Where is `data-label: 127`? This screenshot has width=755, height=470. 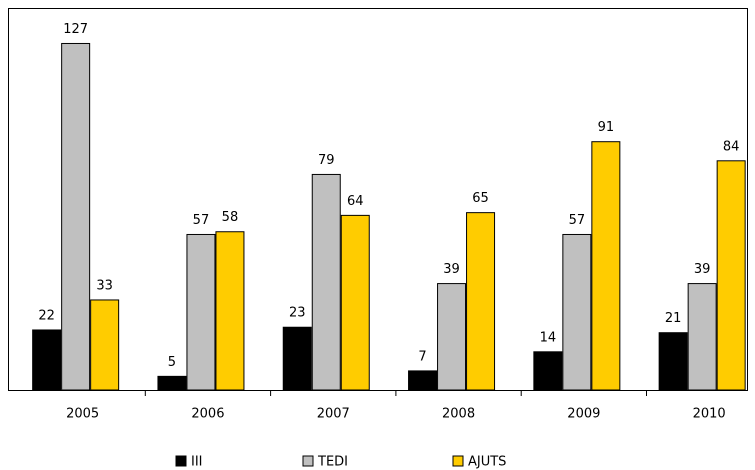 data-label: 127 is located at coordinates (75, 29).